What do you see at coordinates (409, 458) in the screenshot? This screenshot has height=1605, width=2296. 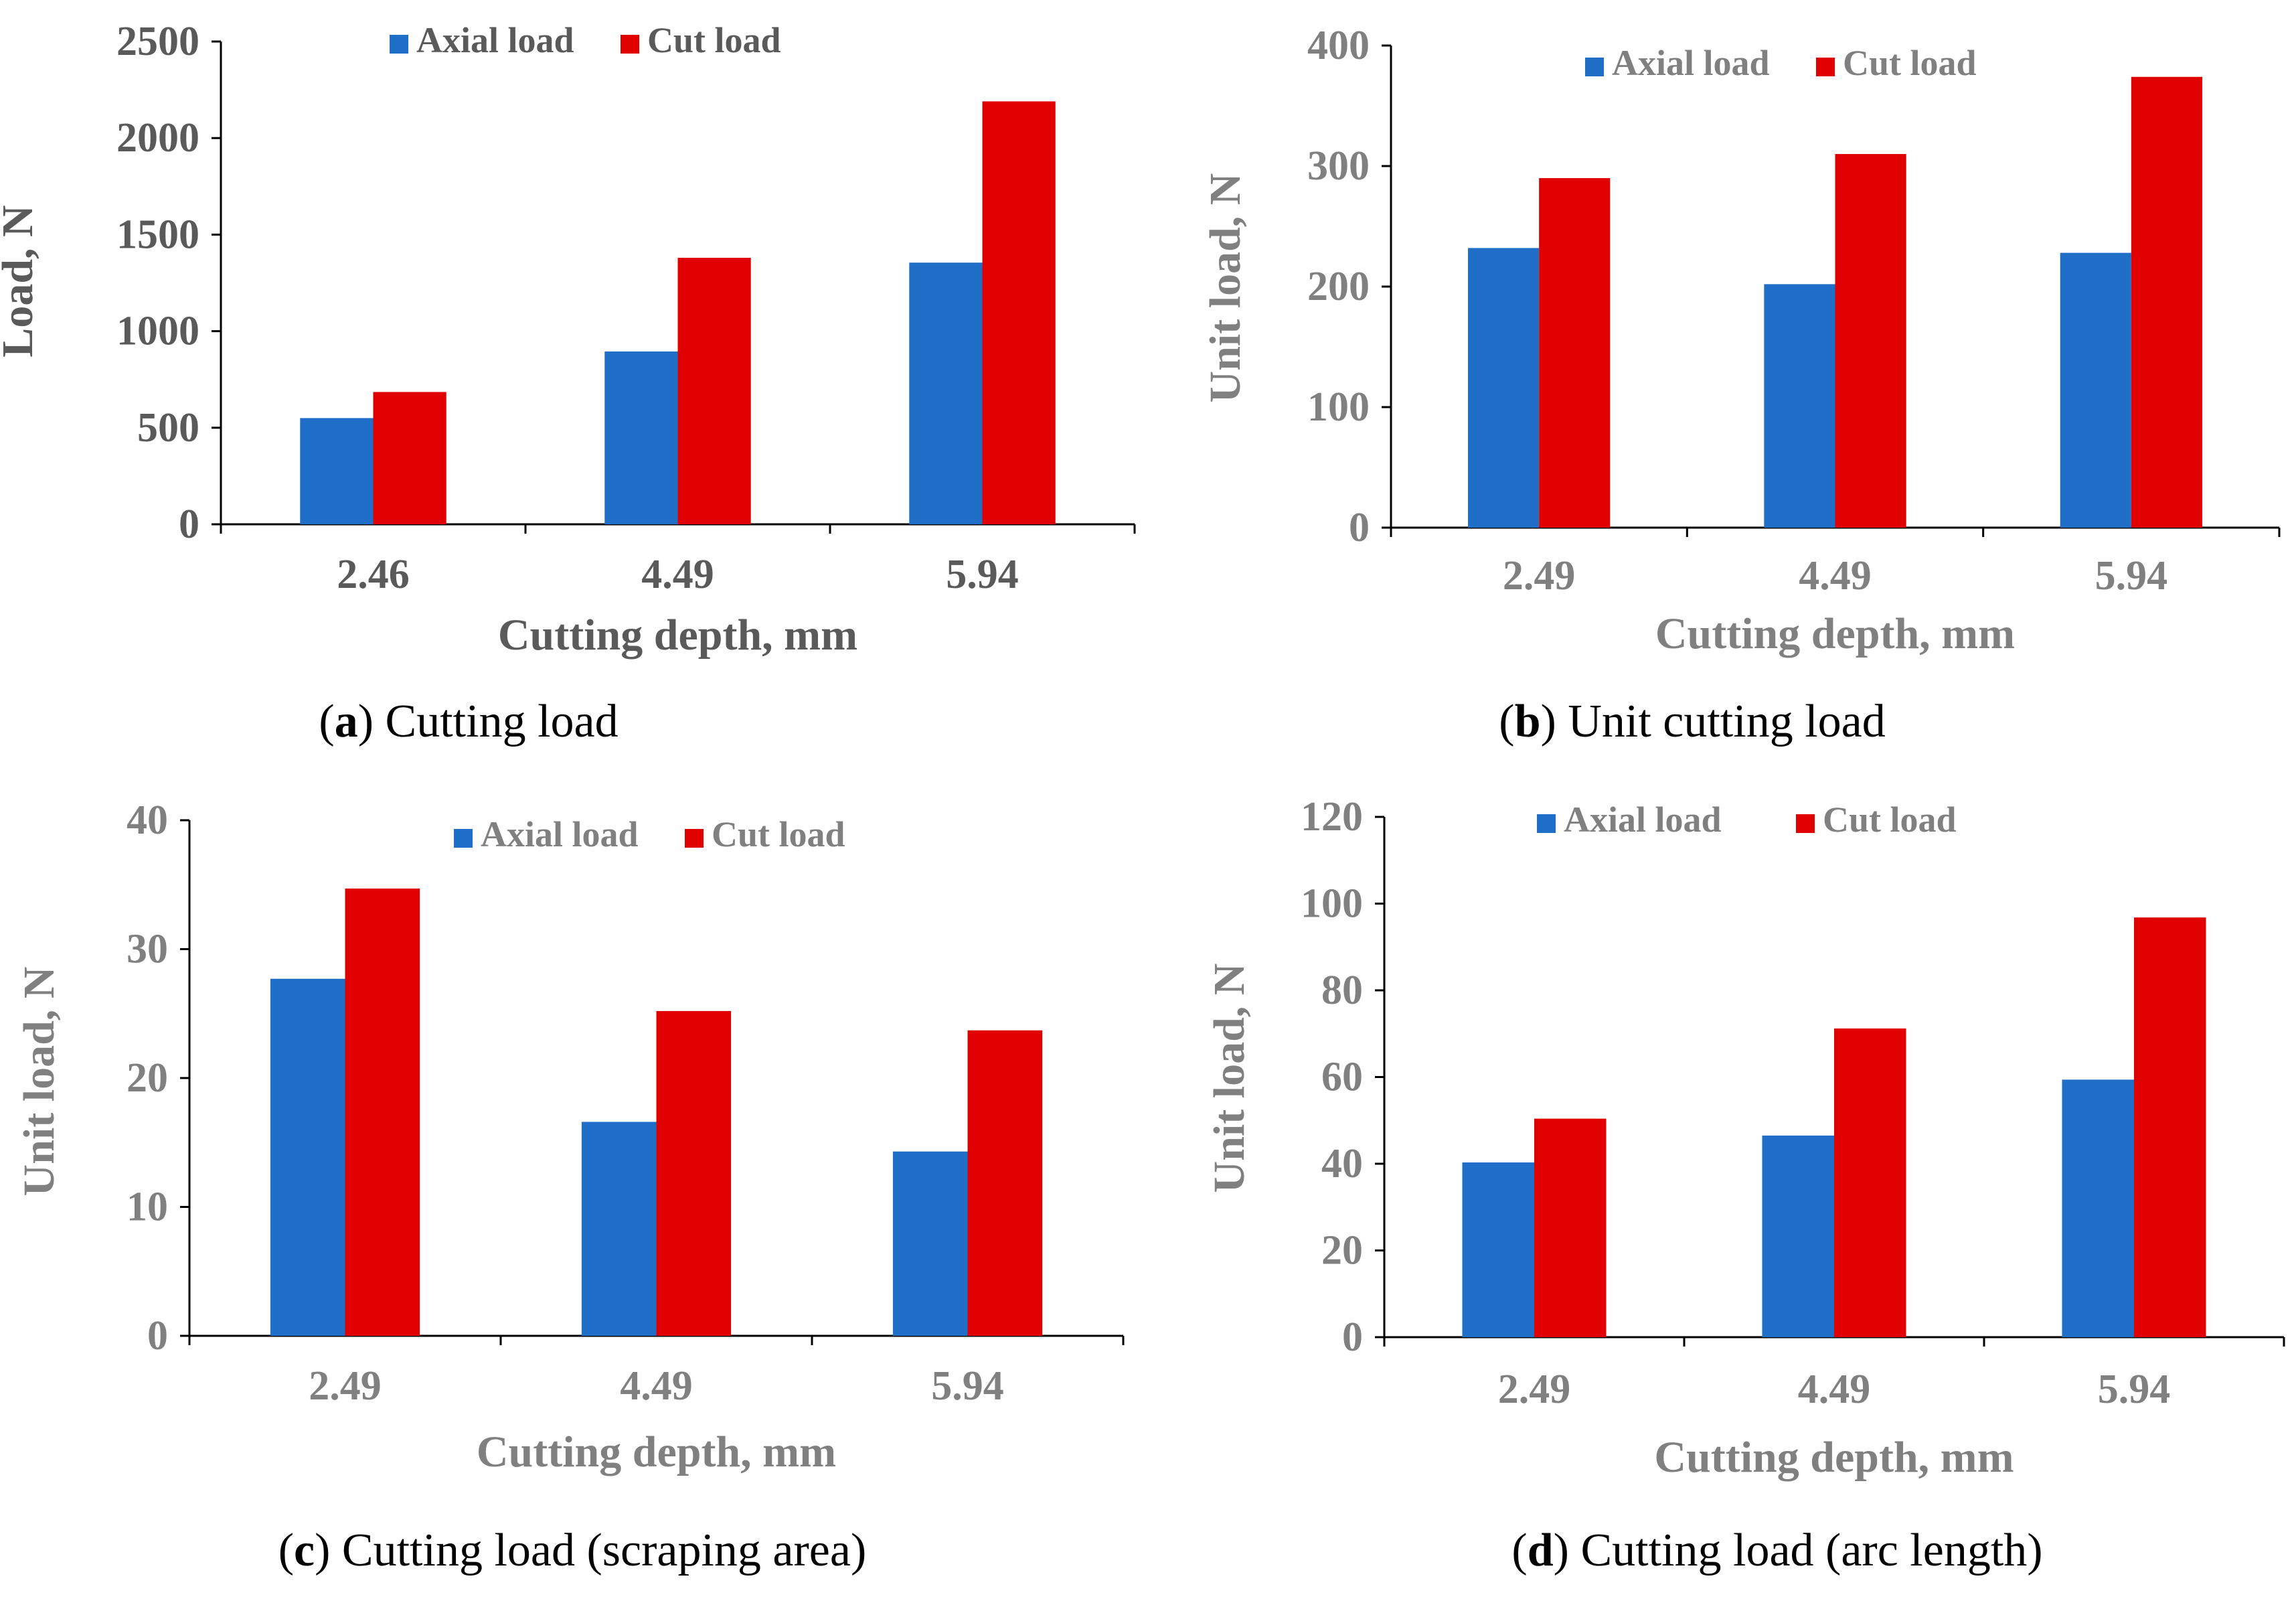 I see `bar-cut-2.46` at bounding box center [409, 458].